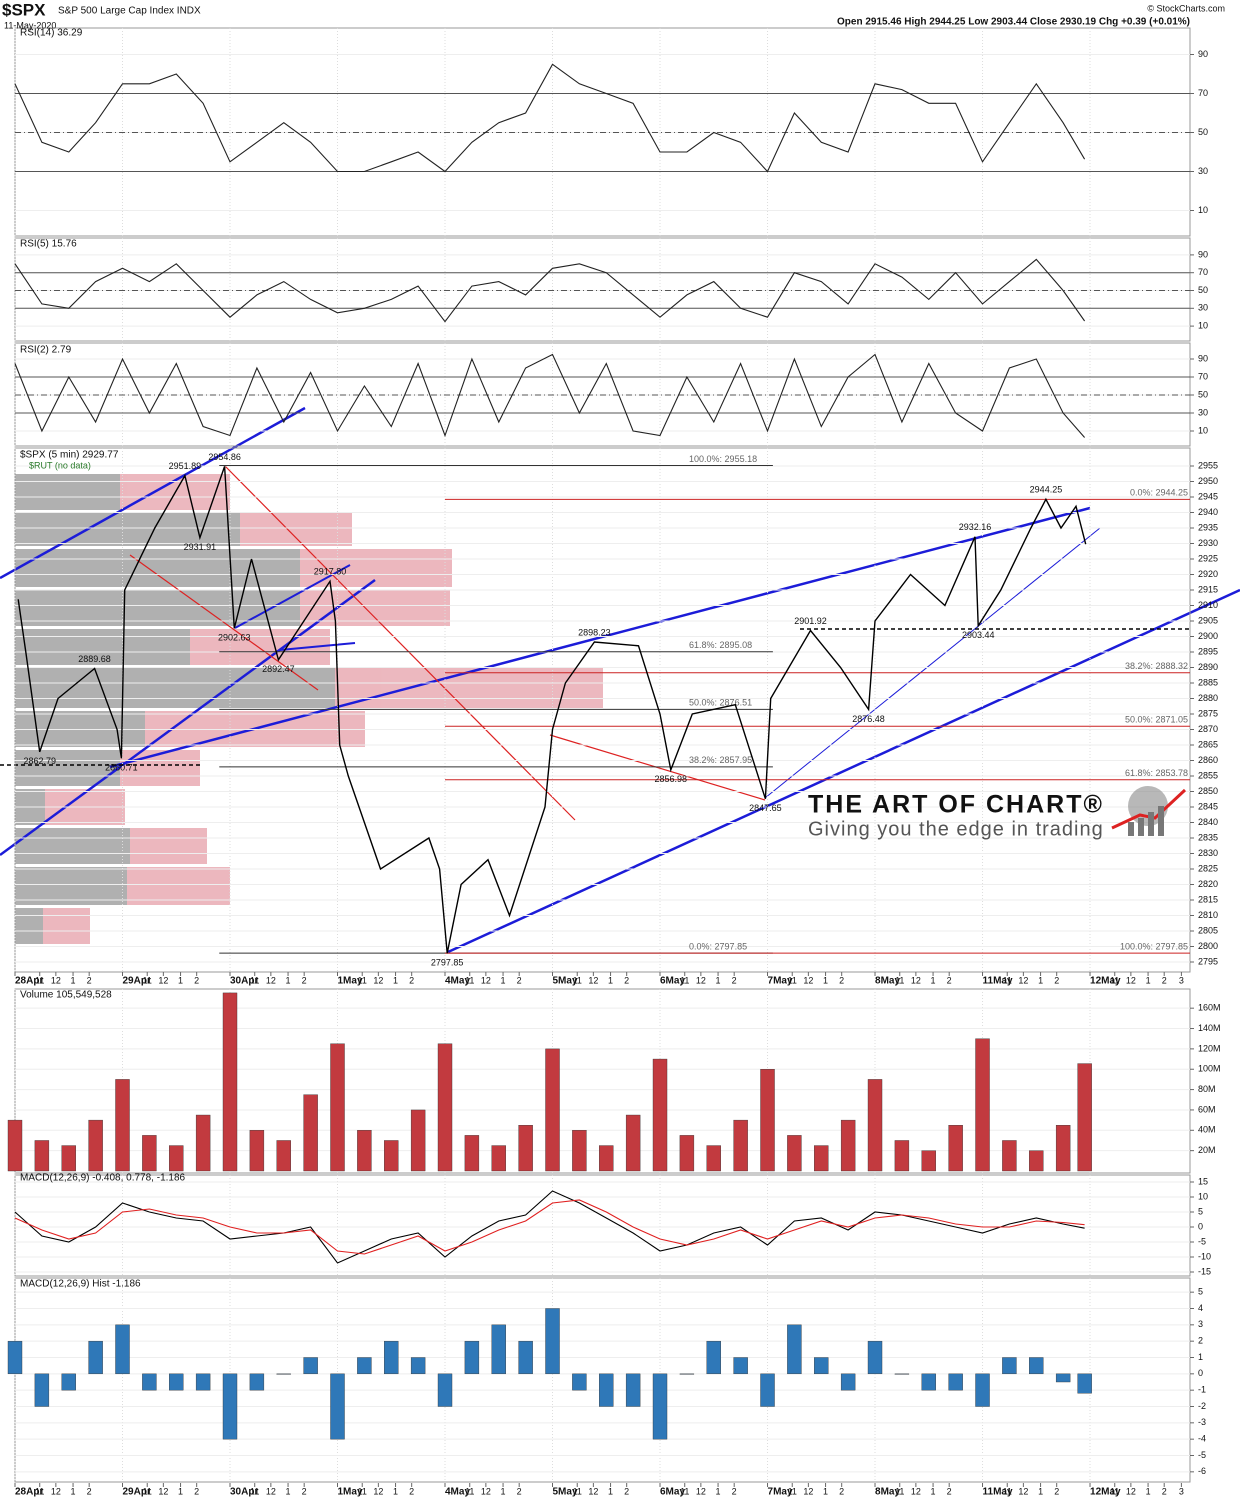 The width and height of the screenshot is (1240, 1501). What do you see at coordinates (1202, 1422) in the screenshot?
I see `y-tick-label: -3` at bounding box center [1202, 1422].